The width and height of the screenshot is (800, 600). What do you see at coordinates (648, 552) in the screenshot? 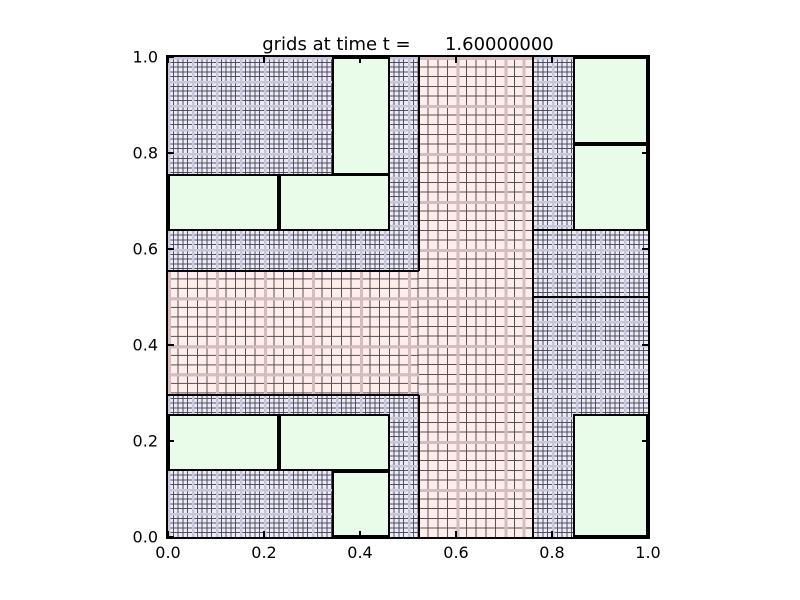
I see `x-tick-label: 1.0` at bounding box center [648, 552].